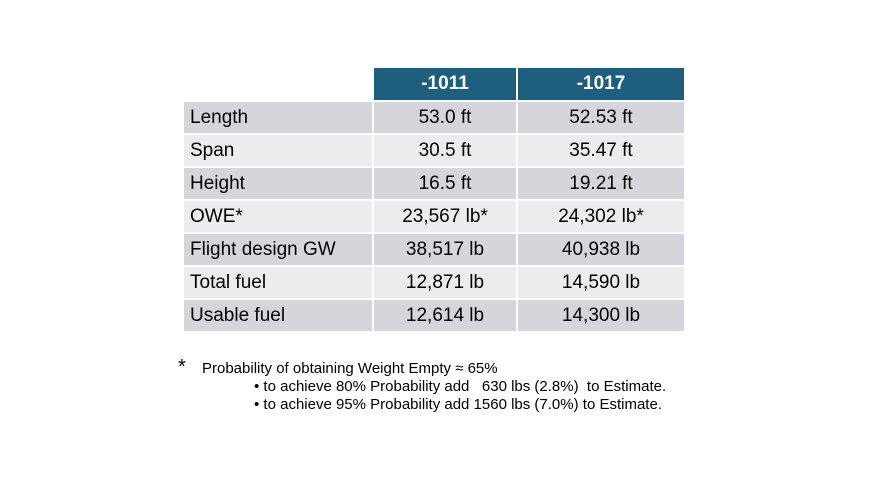  I want to click on row-label: Total fuel, so click(278, 281).